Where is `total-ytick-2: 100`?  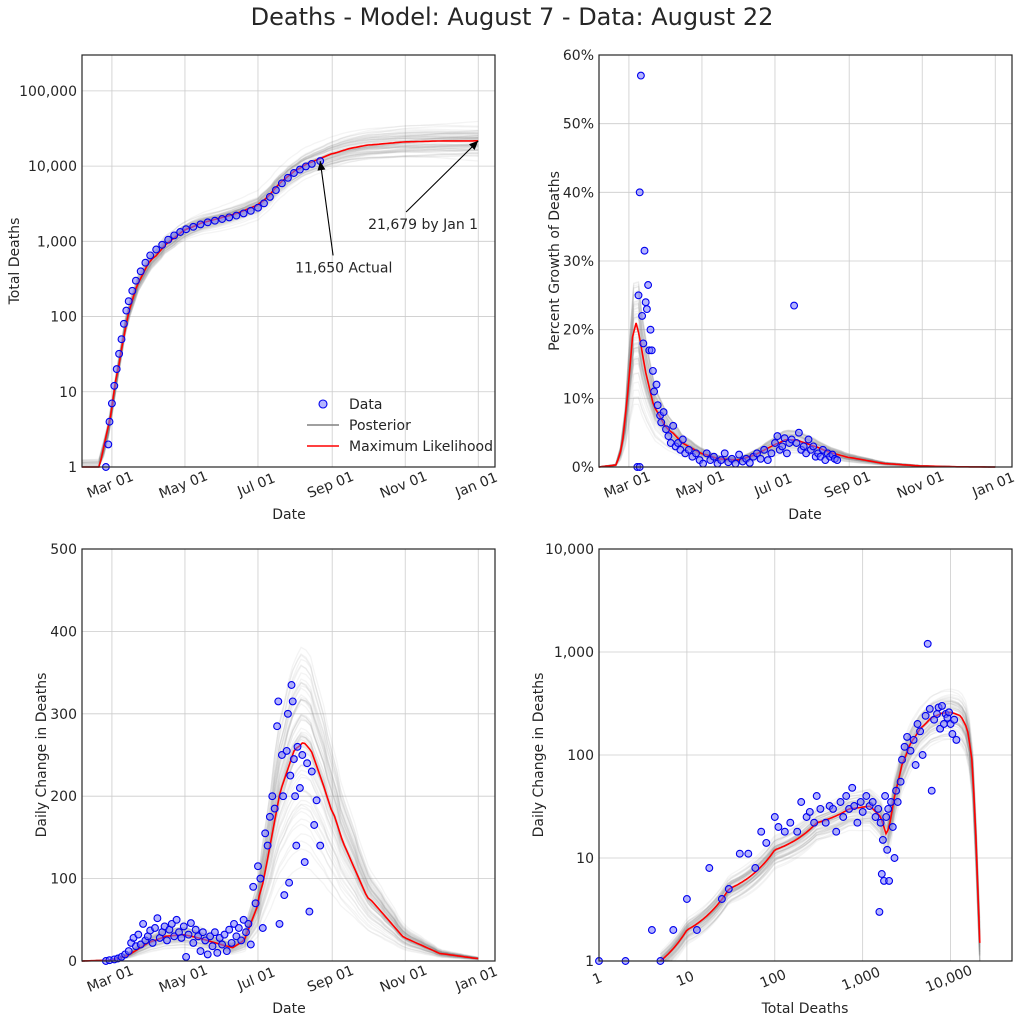
total-ytick-2: 100 is located at coordinates (63, 318).